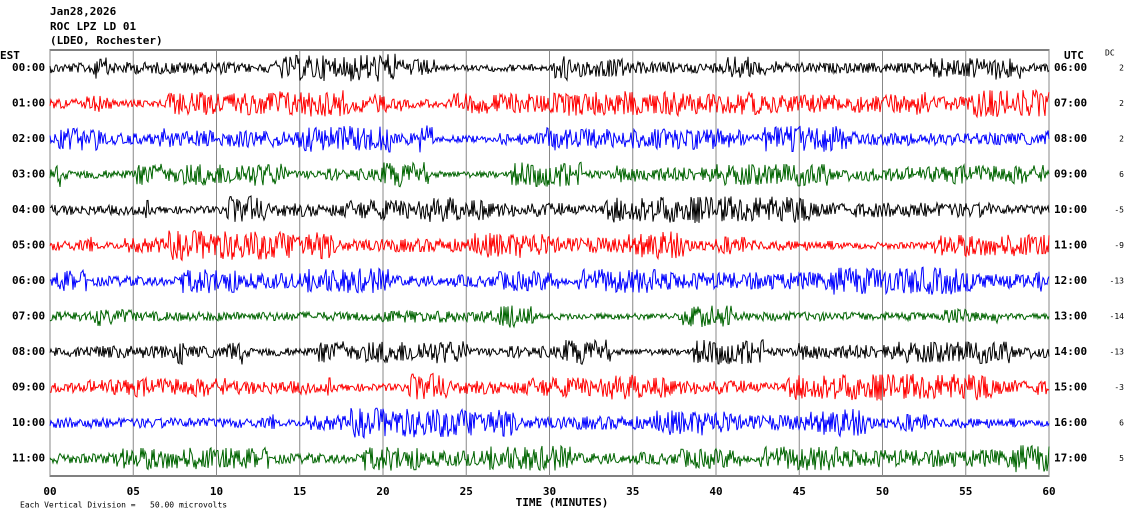 Image resolution: width=1130 pixels, height=519 pixels. What do you see at coordinates (216, 491) in the screenshot?
I see `x-tick-label: 10` at bounding box center [216, 491].